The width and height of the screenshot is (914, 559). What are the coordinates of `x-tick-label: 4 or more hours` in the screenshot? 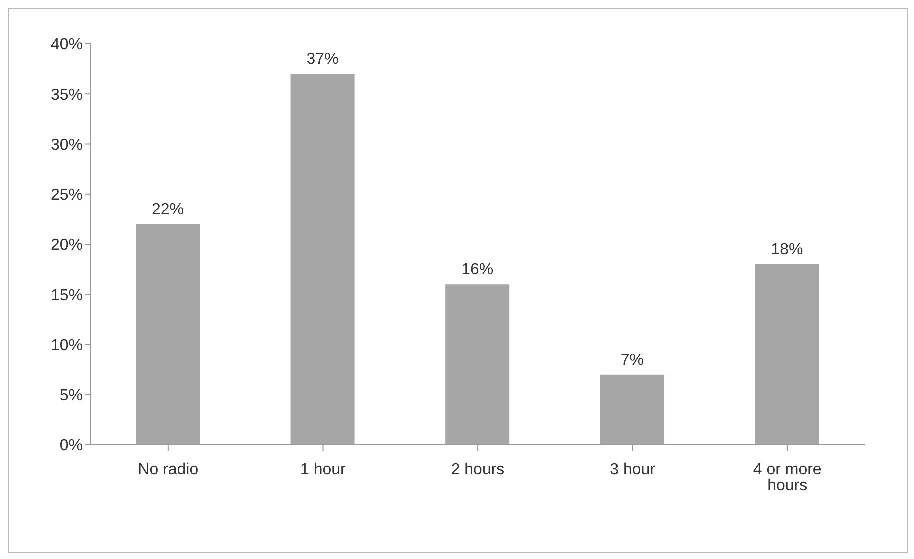 It's located at (787, 477).